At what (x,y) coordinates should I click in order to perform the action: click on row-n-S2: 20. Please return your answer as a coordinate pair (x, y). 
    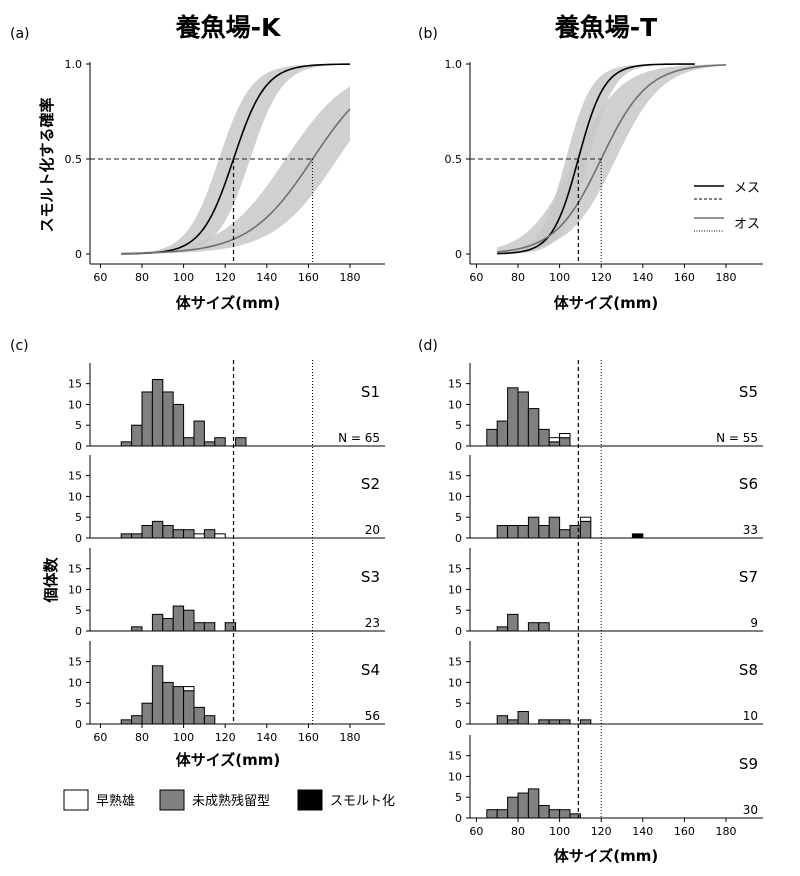
    Looking at the image, I should click on (372, 530).